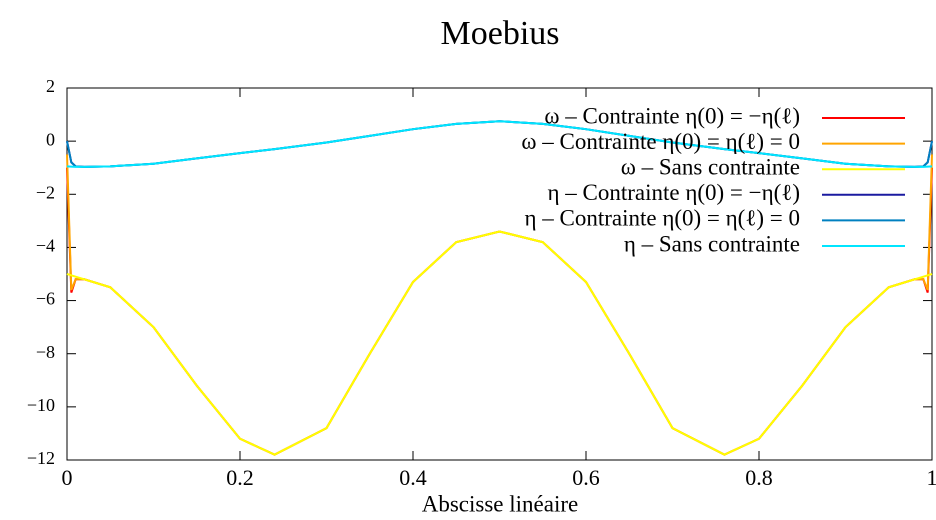 The width and height of the screenshot is (936, 520). I want to click on series-line, so click(499, 144).